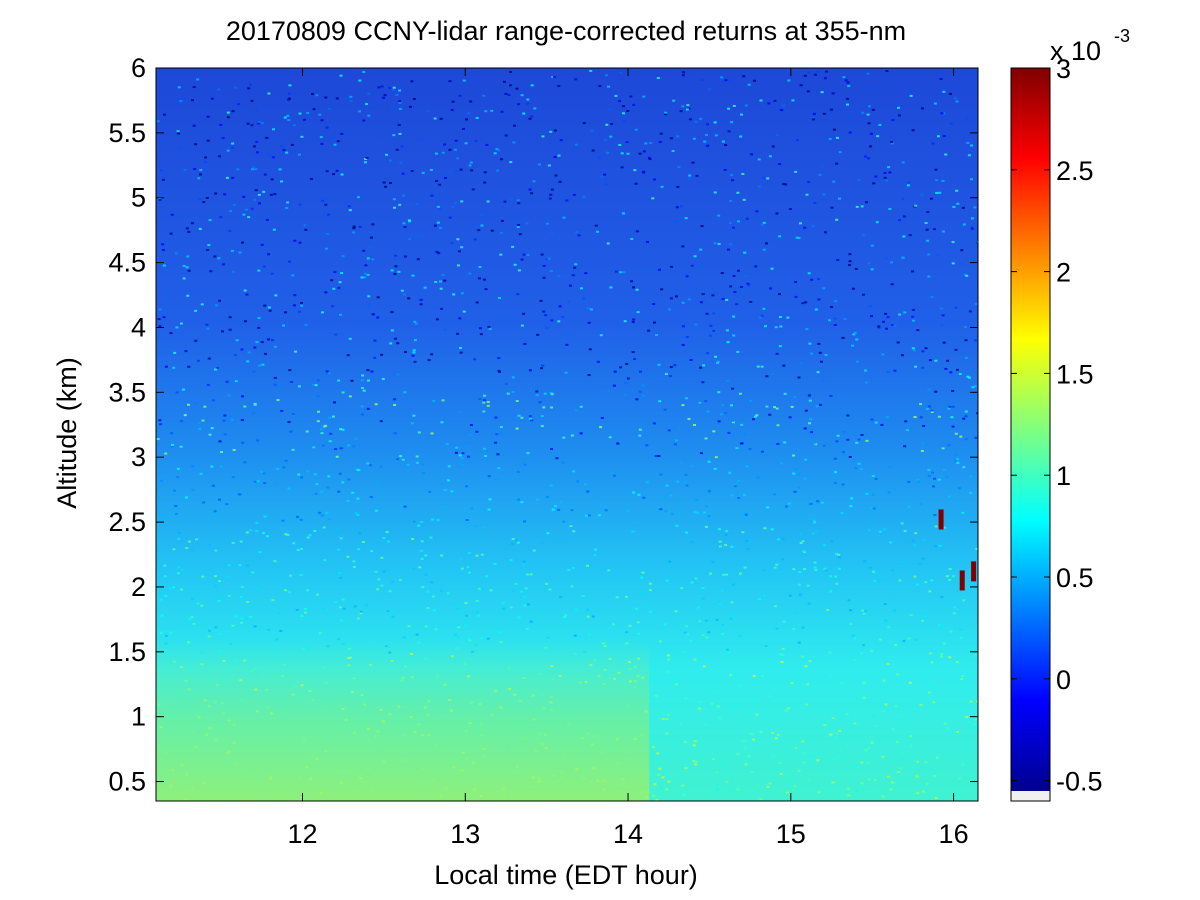  Describe the element at coordinates (1122, 36) in the screenshot. I see `colorbar-exponent-power: -3` at that location.